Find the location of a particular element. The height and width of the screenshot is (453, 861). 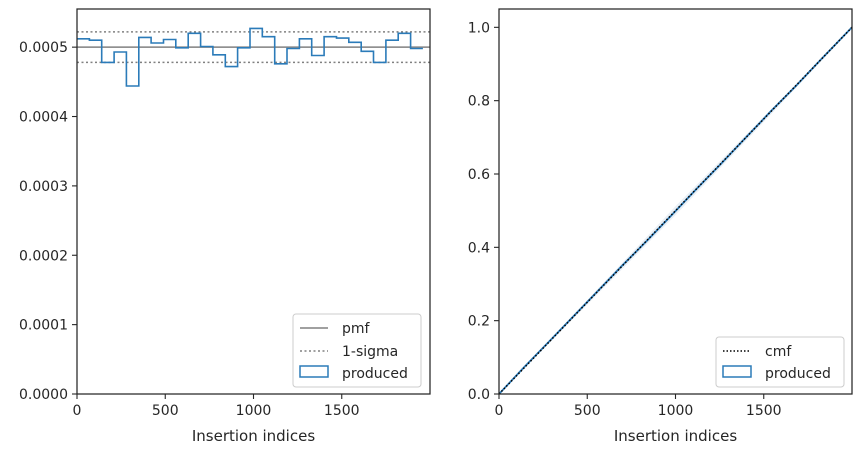

left-x-ticks: 0 500 1000 1500 is located at coordinates (216, 406).